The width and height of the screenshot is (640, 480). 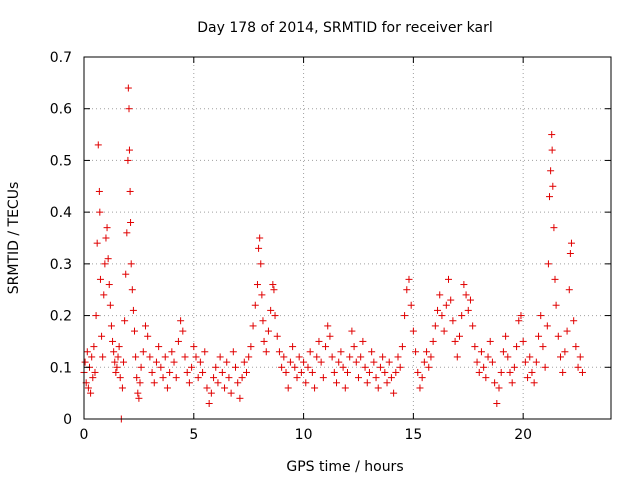 What do you see at coordinates (61, 58) in the screenshot?
I see `y-tick-label: 0.7` at bounding box center [61, 58].